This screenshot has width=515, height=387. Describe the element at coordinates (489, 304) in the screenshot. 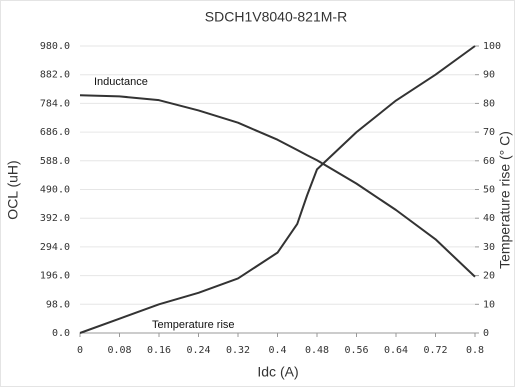

I see `y2-tick-label: 10` at that location.